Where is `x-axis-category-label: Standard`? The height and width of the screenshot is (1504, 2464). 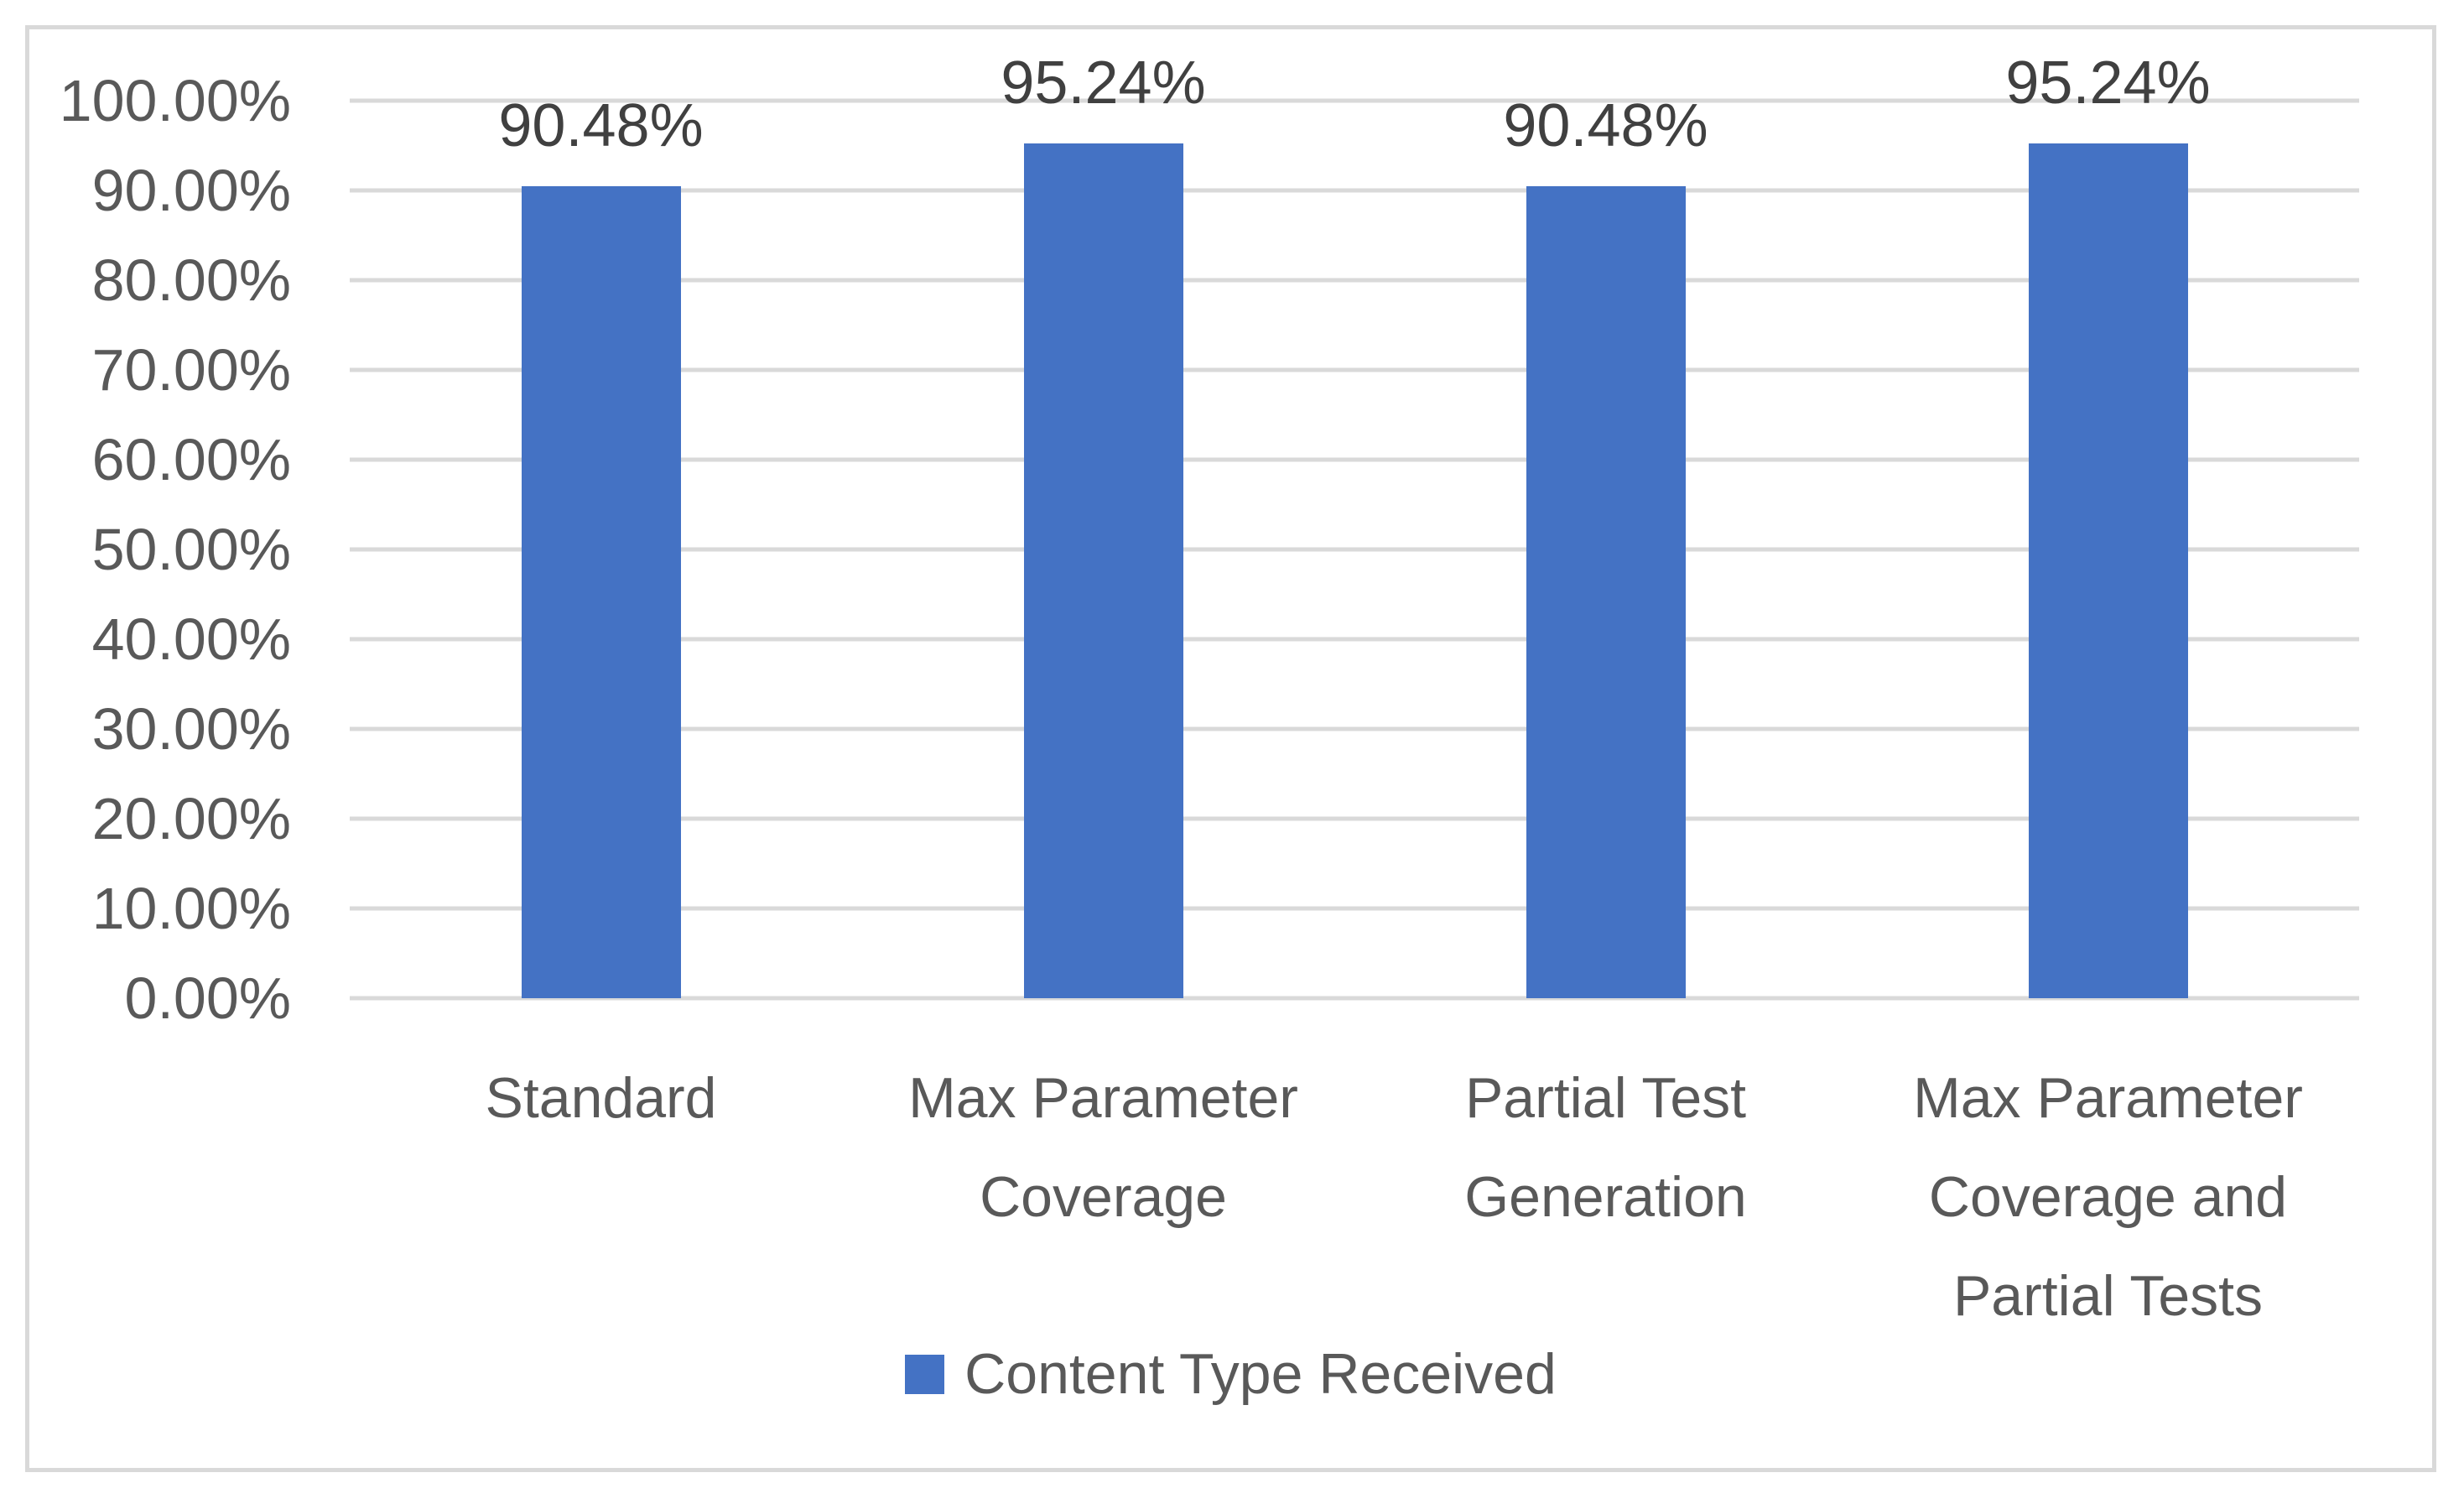 x-axis-category-label: Standard is located at coordinates (601, 1098).